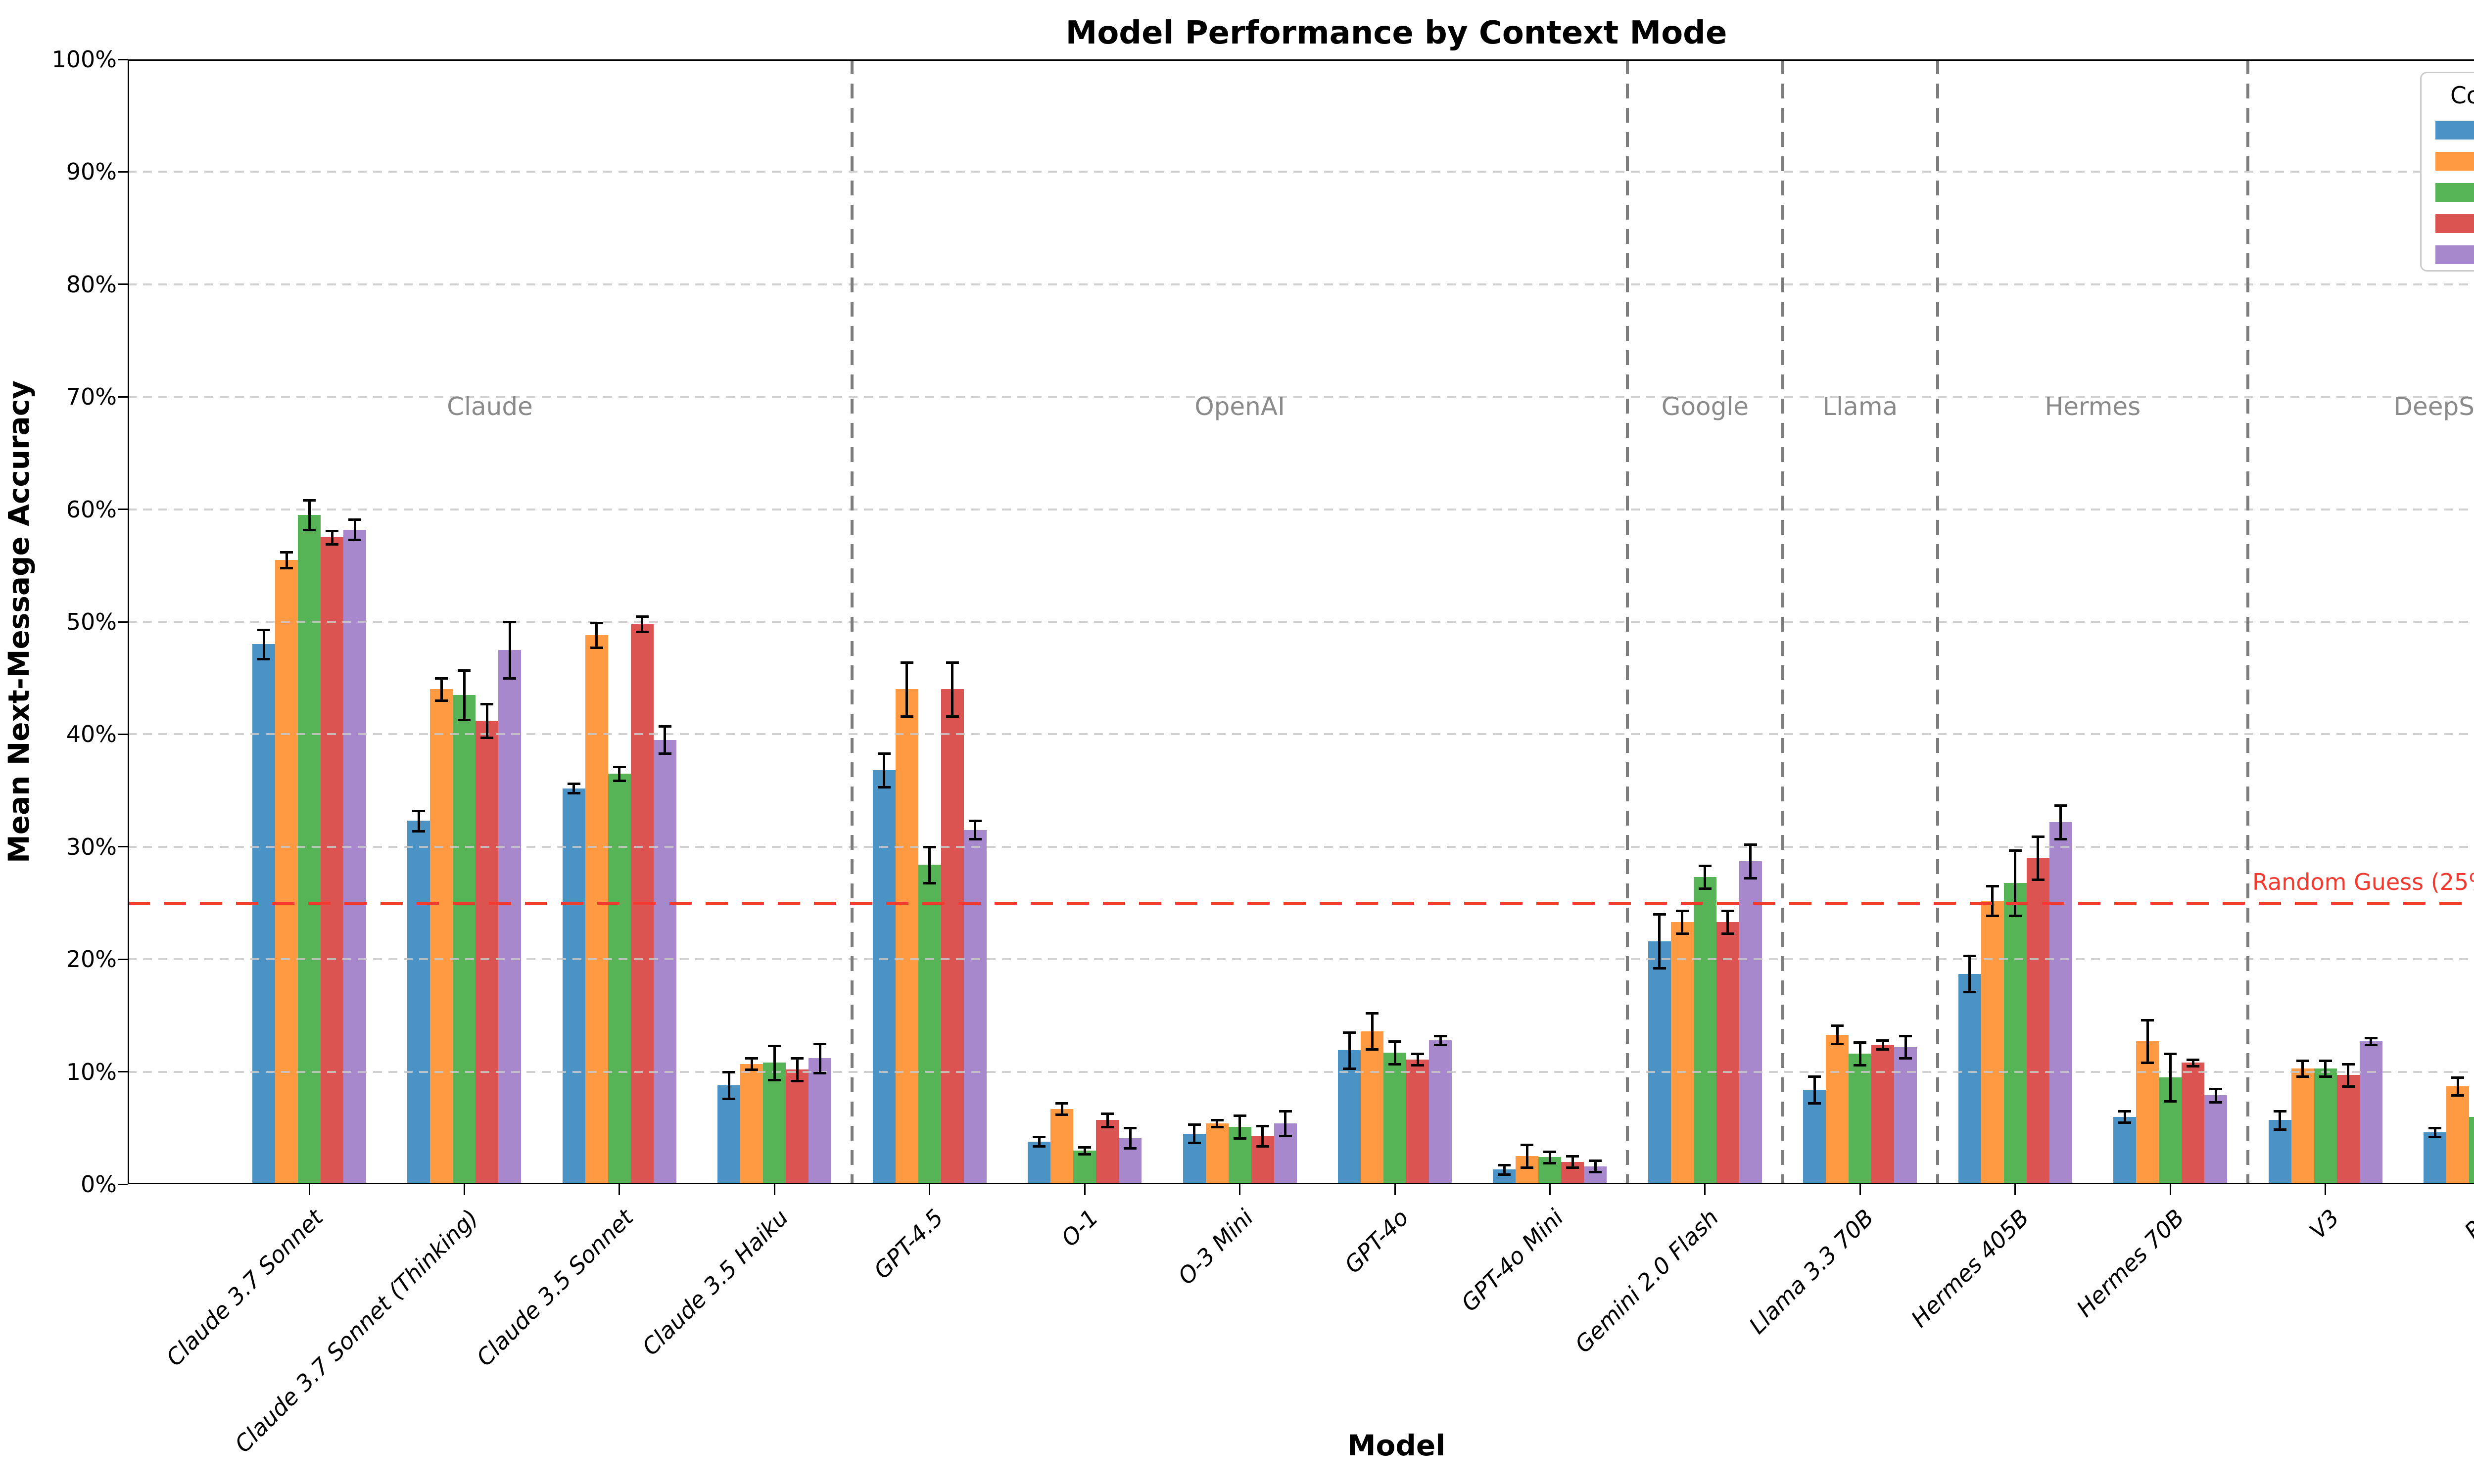 The image size is (2474, 1484). I want to click on x-tick-label-11: Hermes 405B, so click(1970, 1268).